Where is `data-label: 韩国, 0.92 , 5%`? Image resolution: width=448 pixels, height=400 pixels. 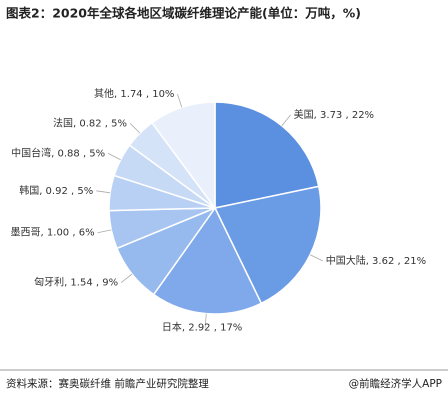
data-label: 韩国, 0.92 , 5% is located at coordinates (56, 190).